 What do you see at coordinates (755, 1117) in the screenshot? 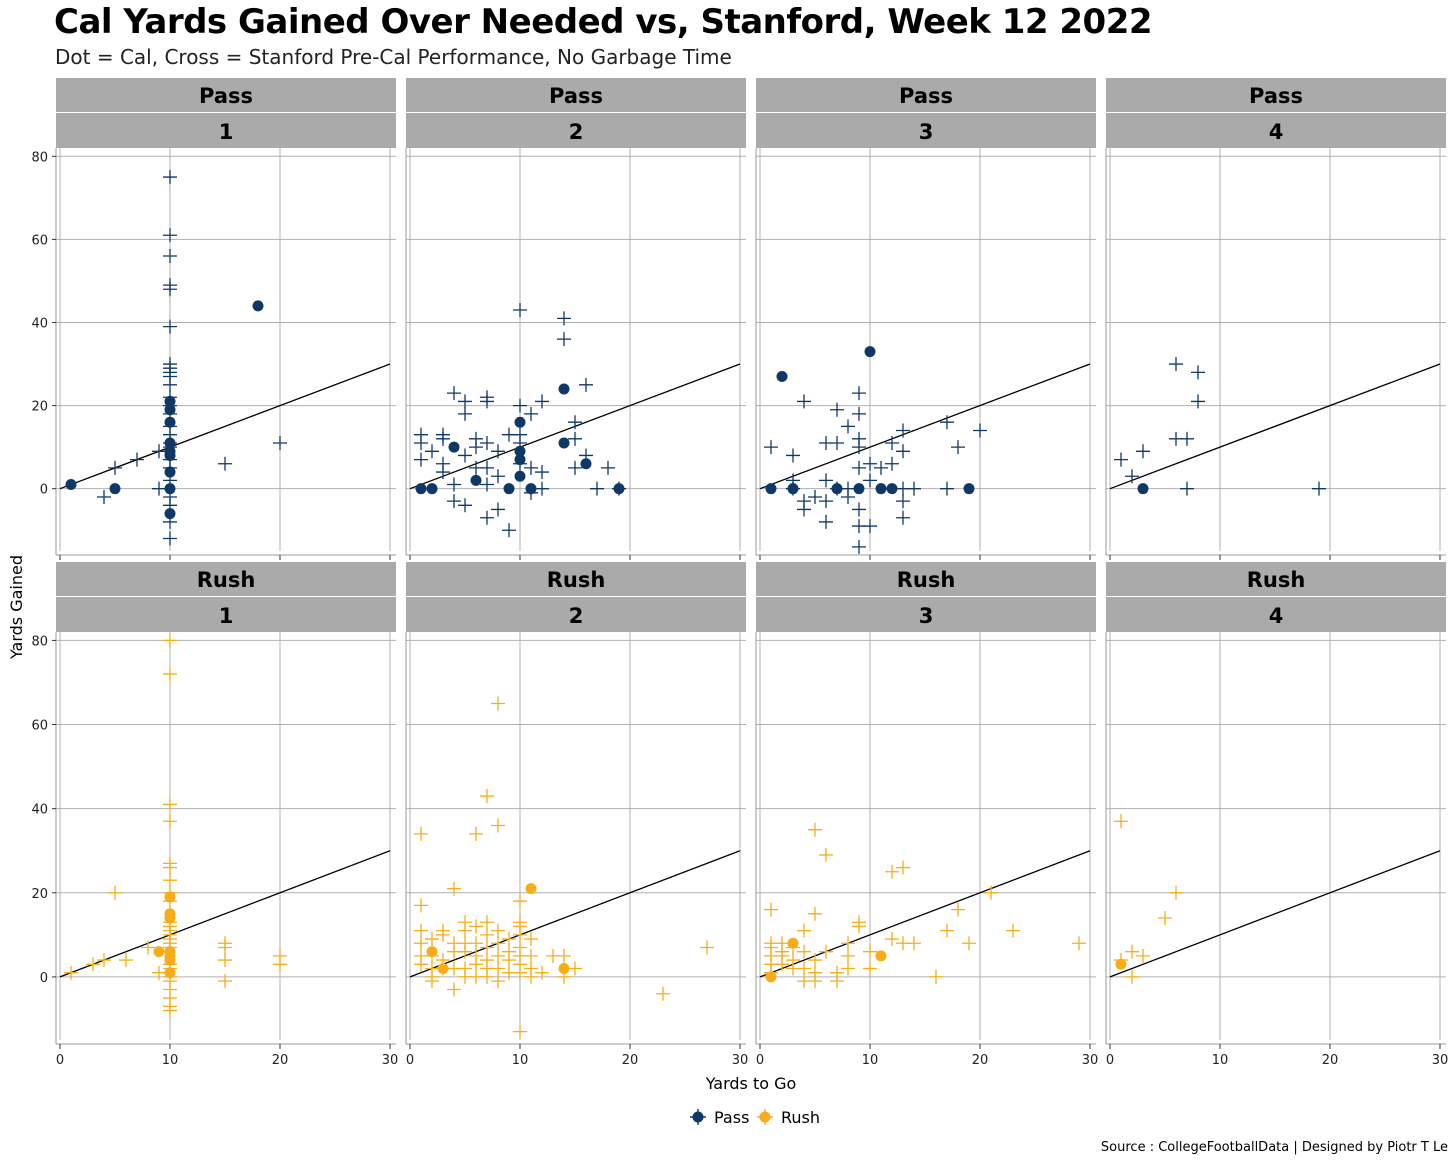
I see `legend: Pass Rush` at bounding box center [755, 1117].